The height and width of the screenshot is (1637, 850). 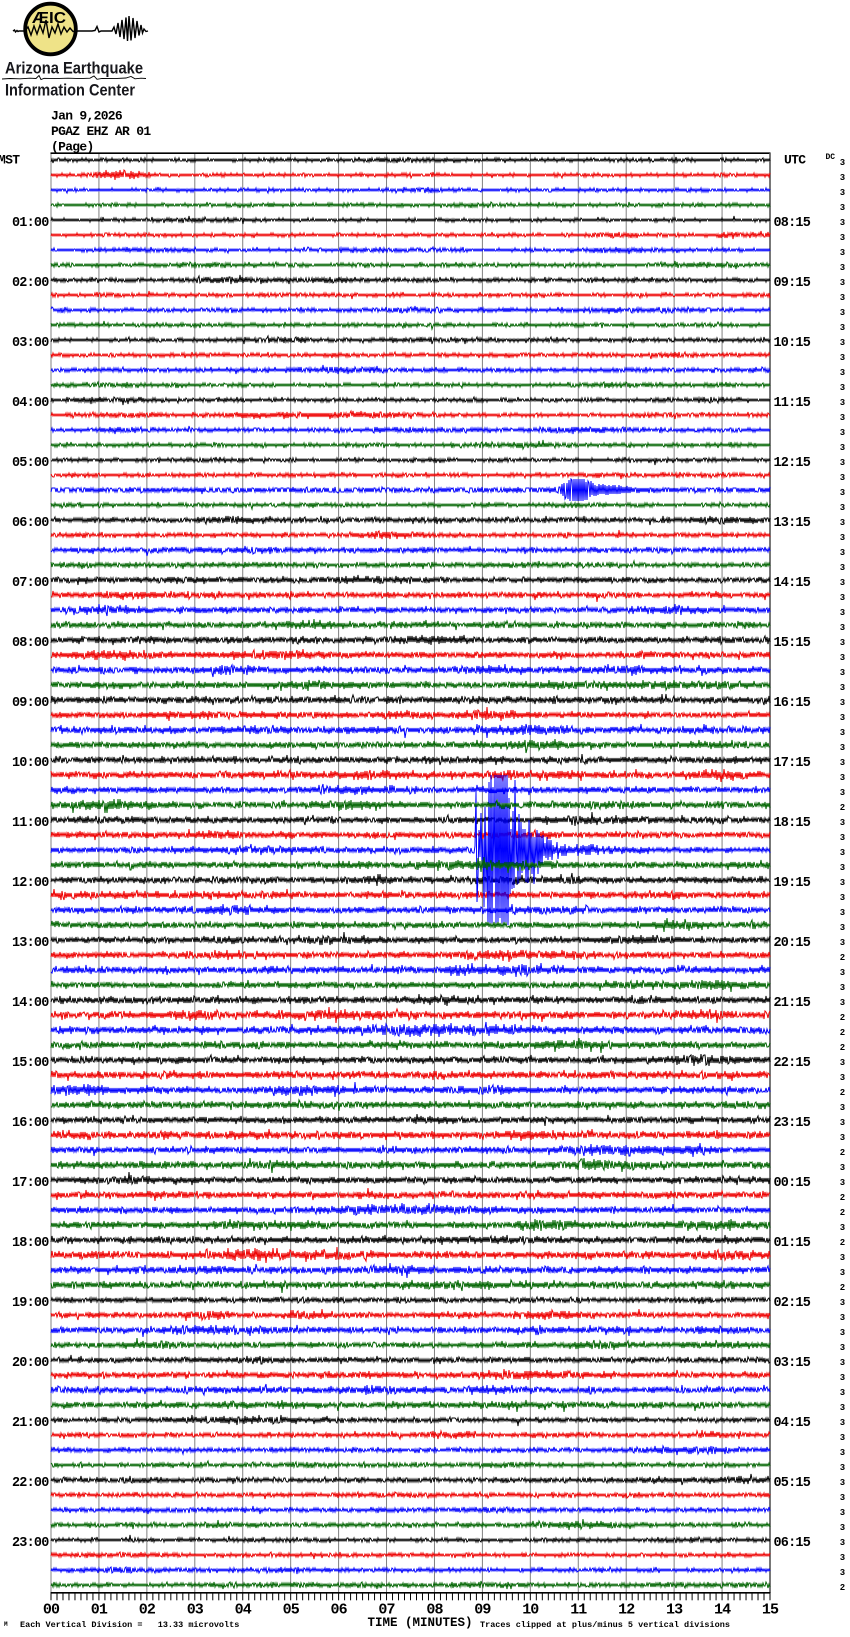 What do you see at coordinates (722, 1610) in the screenshot?
I see `svg-text: 14` at bounding box center [722, 1610].